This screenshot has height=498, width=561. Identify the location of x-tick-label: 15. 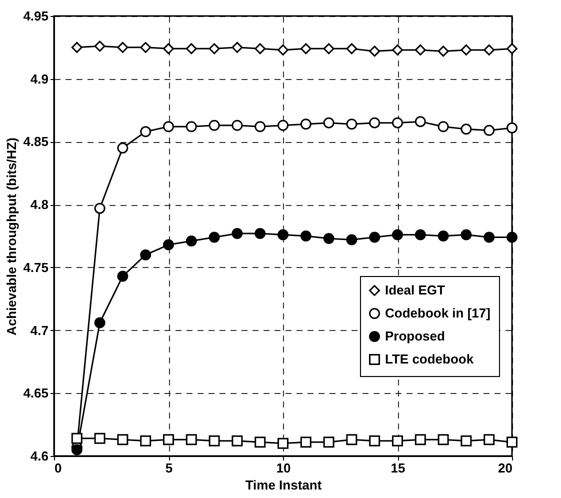
(398, 468).